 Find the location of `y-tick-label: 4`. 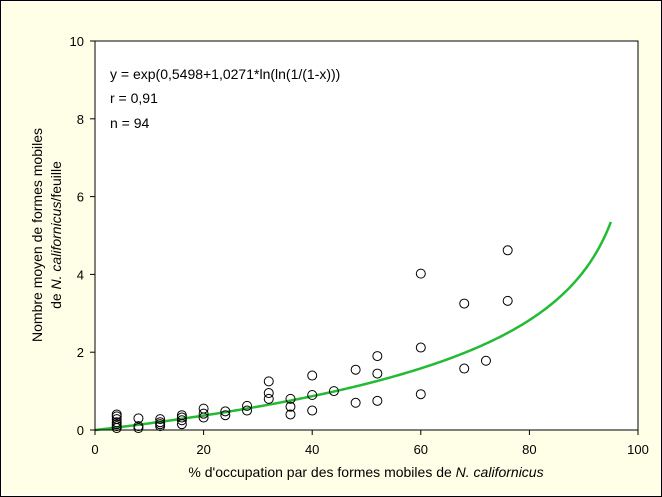

y-tick-label: 4 is located at coordinates (80, 274).